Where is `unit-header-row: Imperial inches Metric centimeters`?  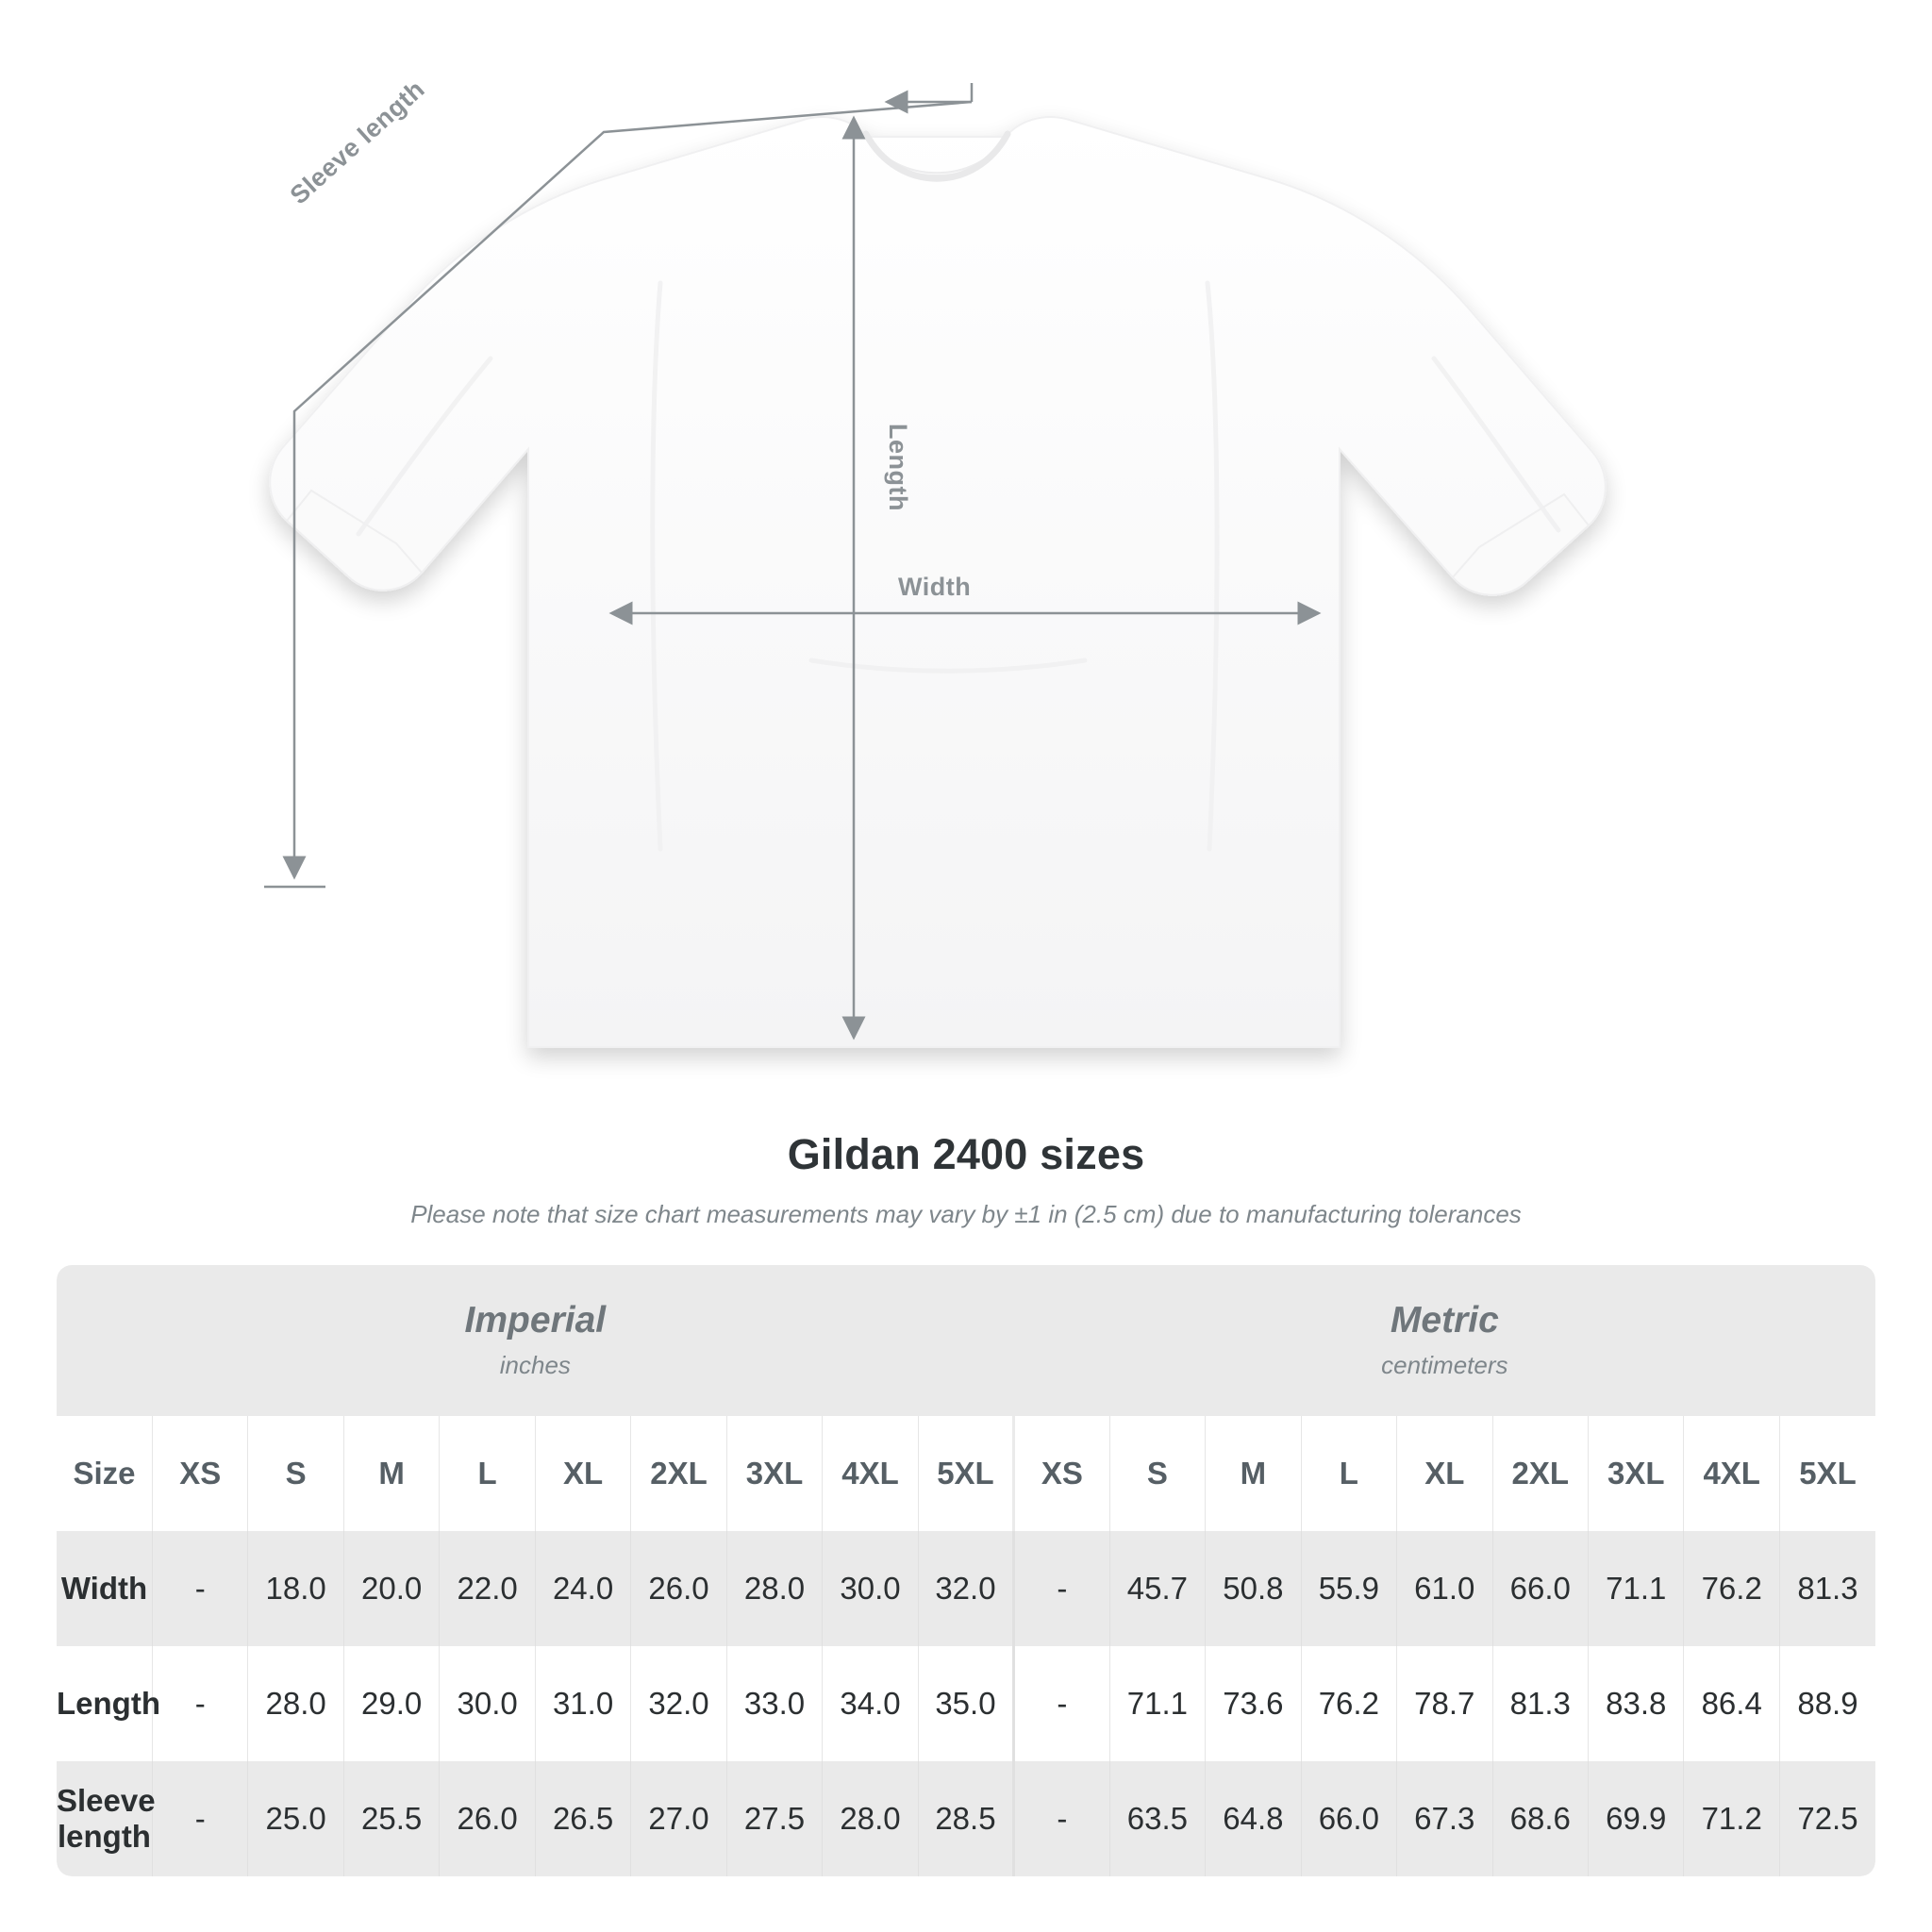 unit-header-row: Imperial inches Metric centimeters is located at coordinates (966, 1341).